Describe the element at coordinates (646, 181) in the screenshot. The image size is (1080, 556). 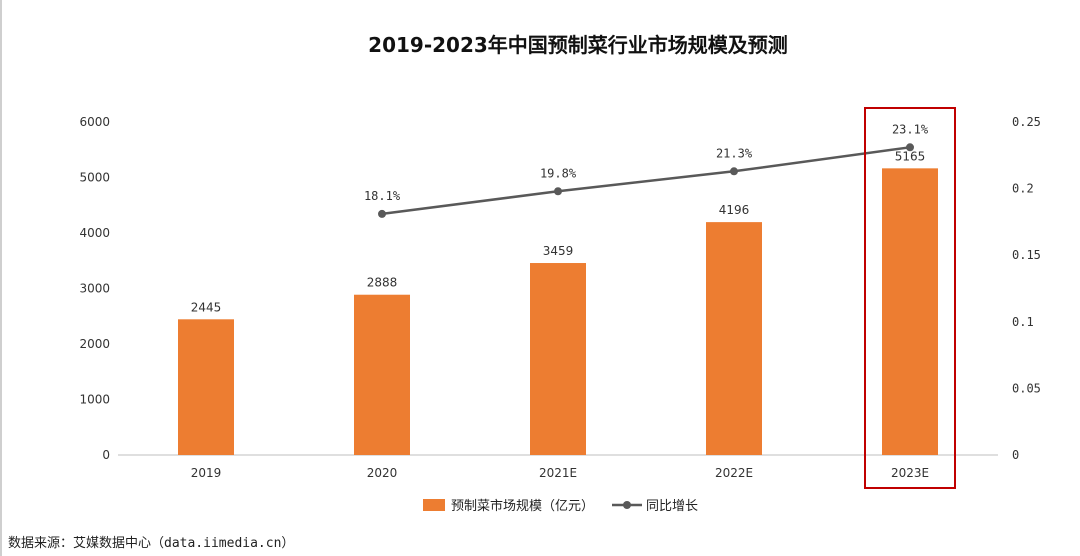
I see `growth-line` at that location.